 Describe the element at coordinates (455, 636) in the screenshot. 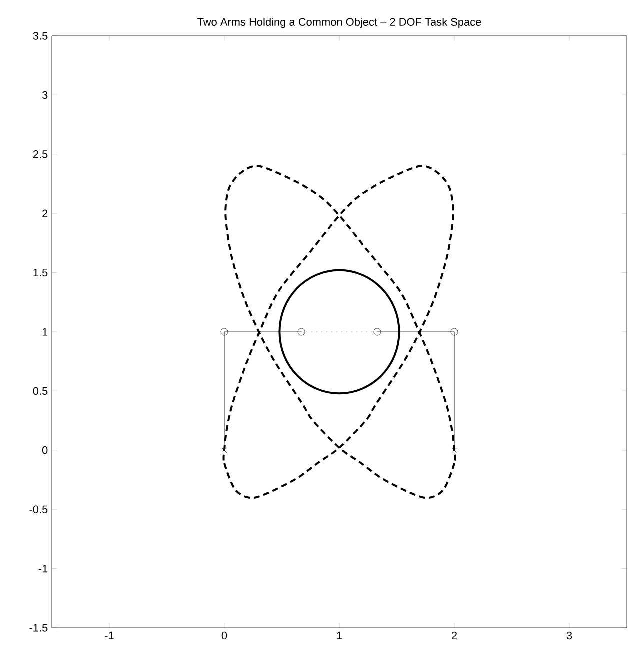

I see `x-tick-label: 2` at that location.